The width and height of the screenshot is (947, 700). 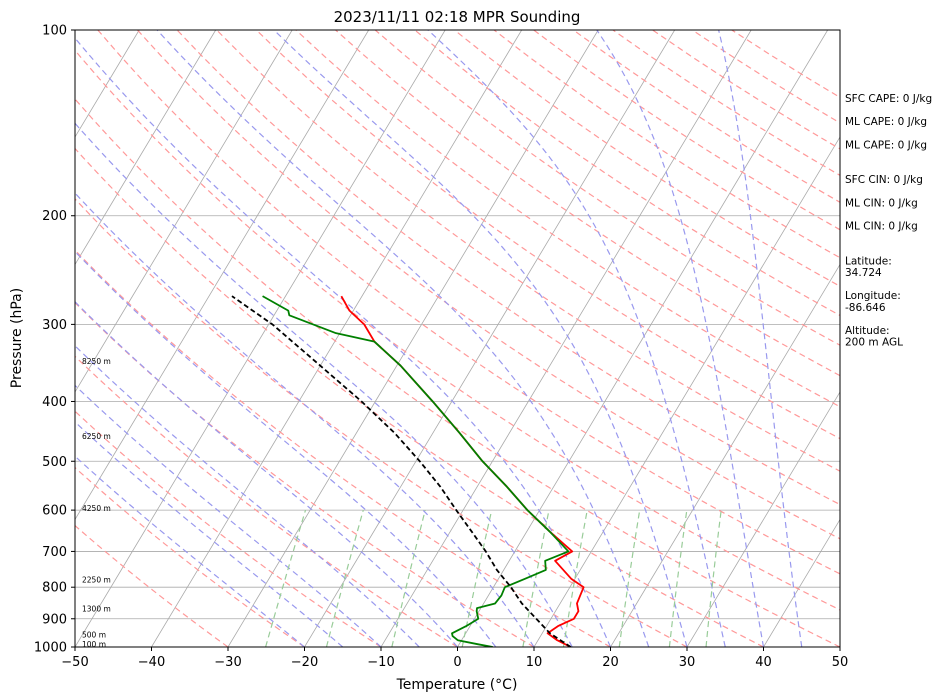 What do you see at coordinates (151, 662) in the screenshot?
I see `x-tick-label: −40` at bounding box center [151, 662].